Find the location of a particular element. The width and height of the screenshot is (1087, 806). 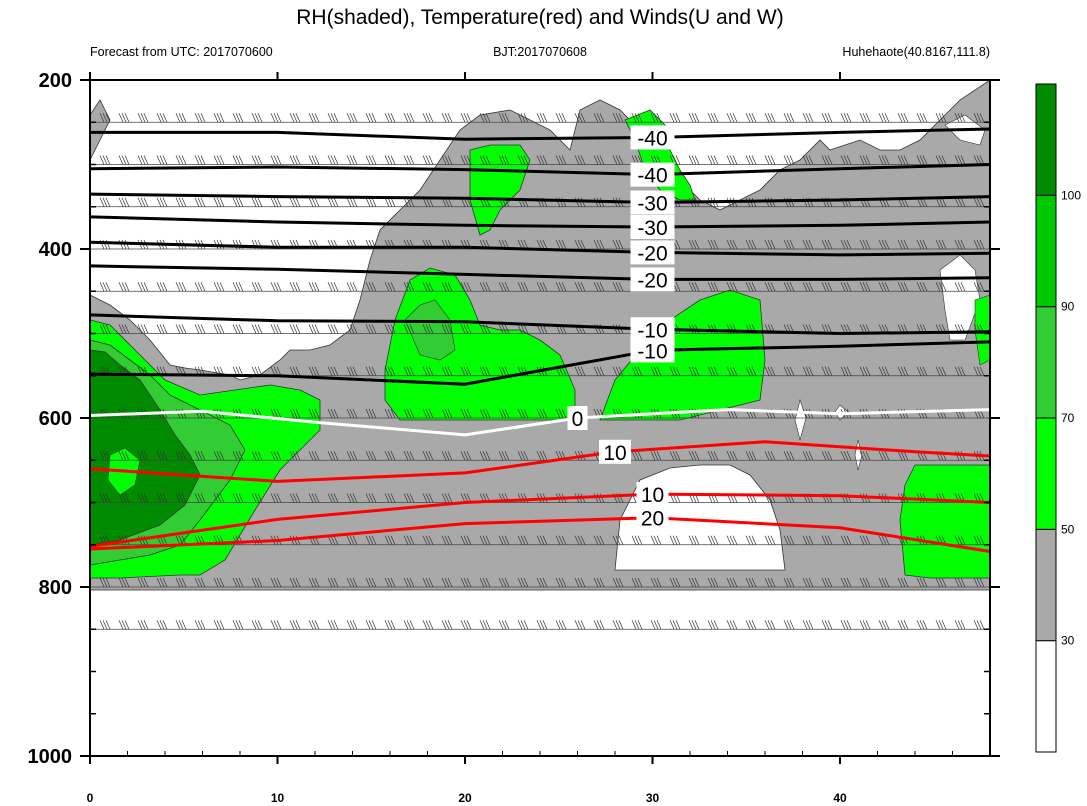

x-tick-label: 20 is located at coordinates (465, 798).